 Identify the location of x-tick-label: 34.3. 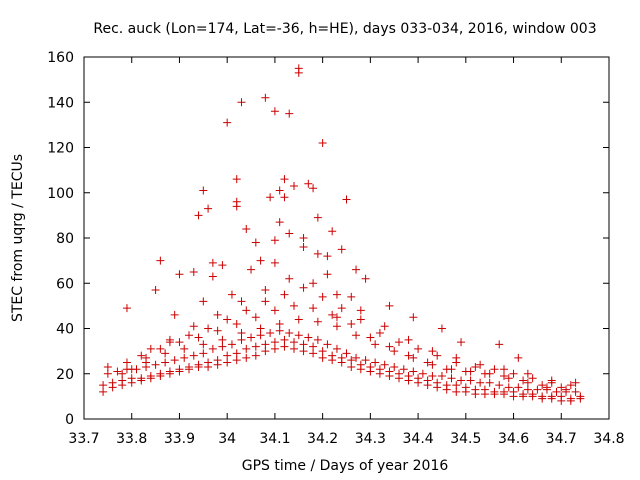
(370, 439).